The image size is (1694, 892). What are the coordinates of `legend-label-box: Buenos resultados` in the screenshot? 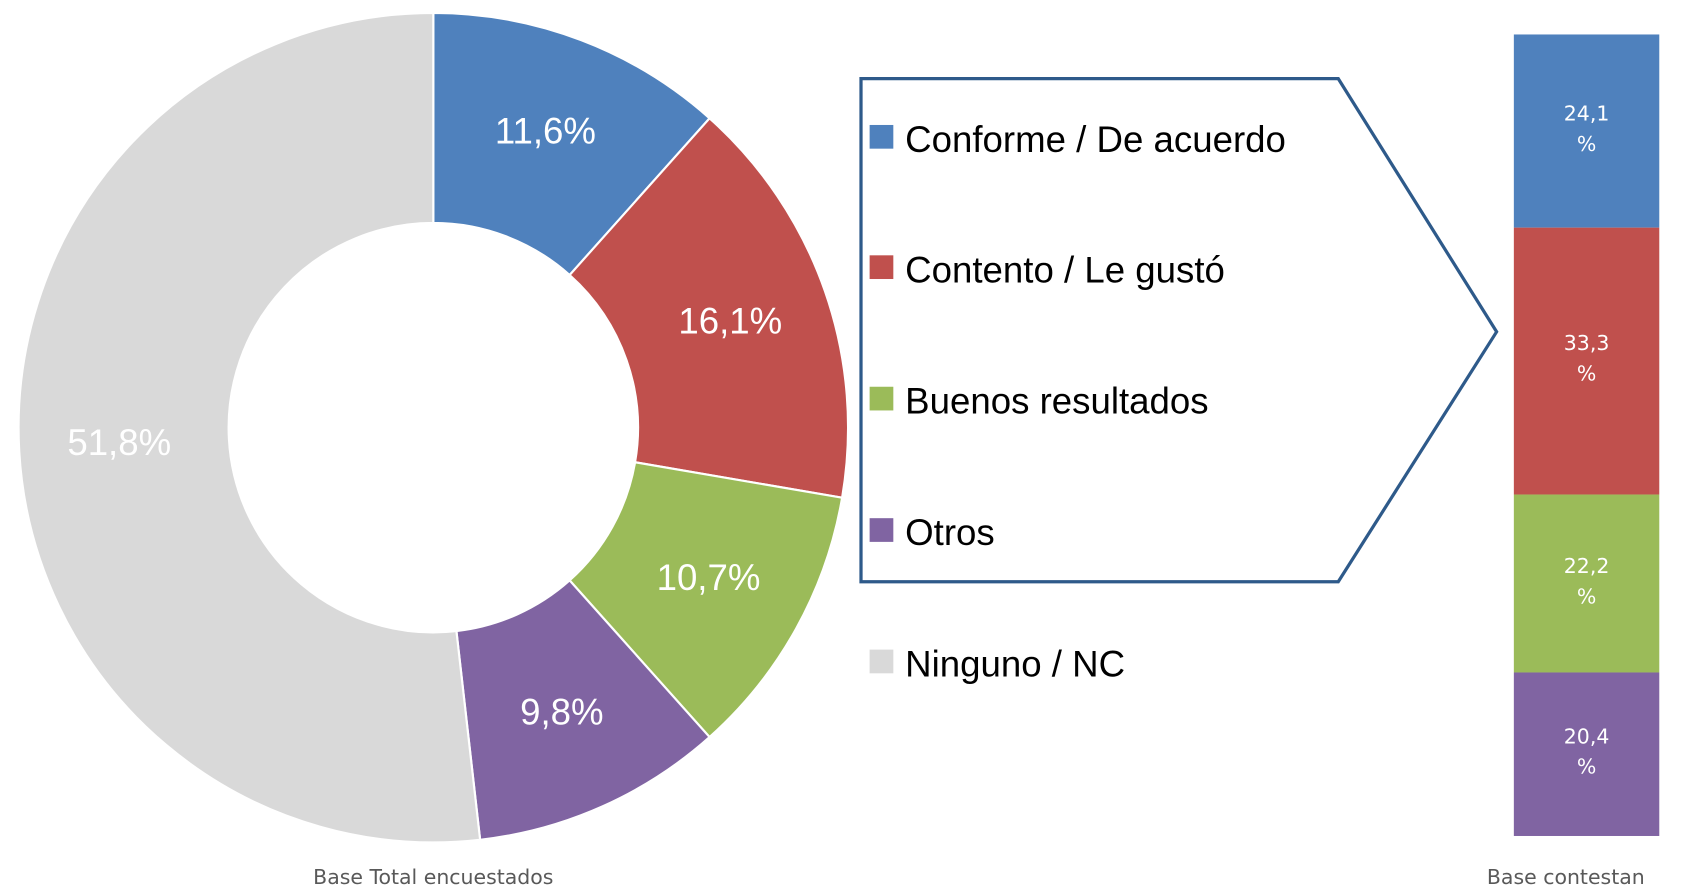 It's located at (1057, 402).